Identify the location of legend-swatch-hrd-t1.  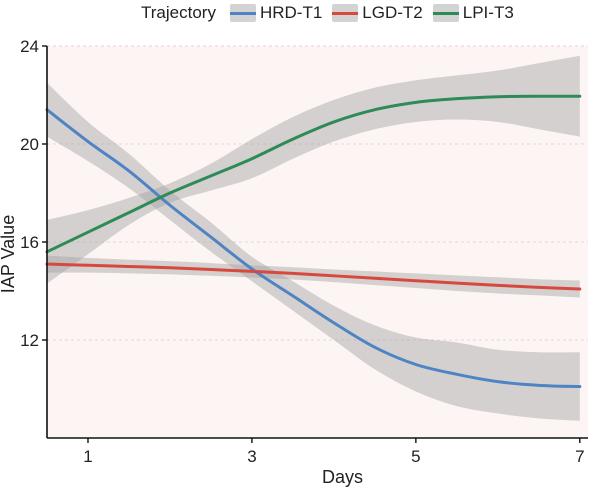
(242, 13).